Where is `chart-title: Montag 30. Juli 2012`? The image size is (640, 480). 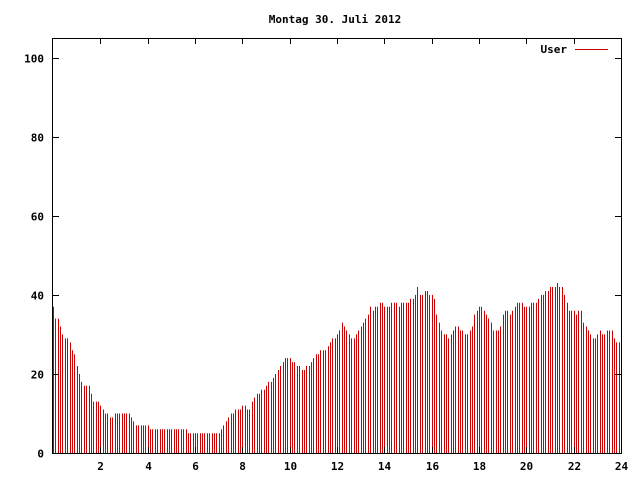
chart-title: Montag 30. Juli 2012 is located at coordinates (335, 19).